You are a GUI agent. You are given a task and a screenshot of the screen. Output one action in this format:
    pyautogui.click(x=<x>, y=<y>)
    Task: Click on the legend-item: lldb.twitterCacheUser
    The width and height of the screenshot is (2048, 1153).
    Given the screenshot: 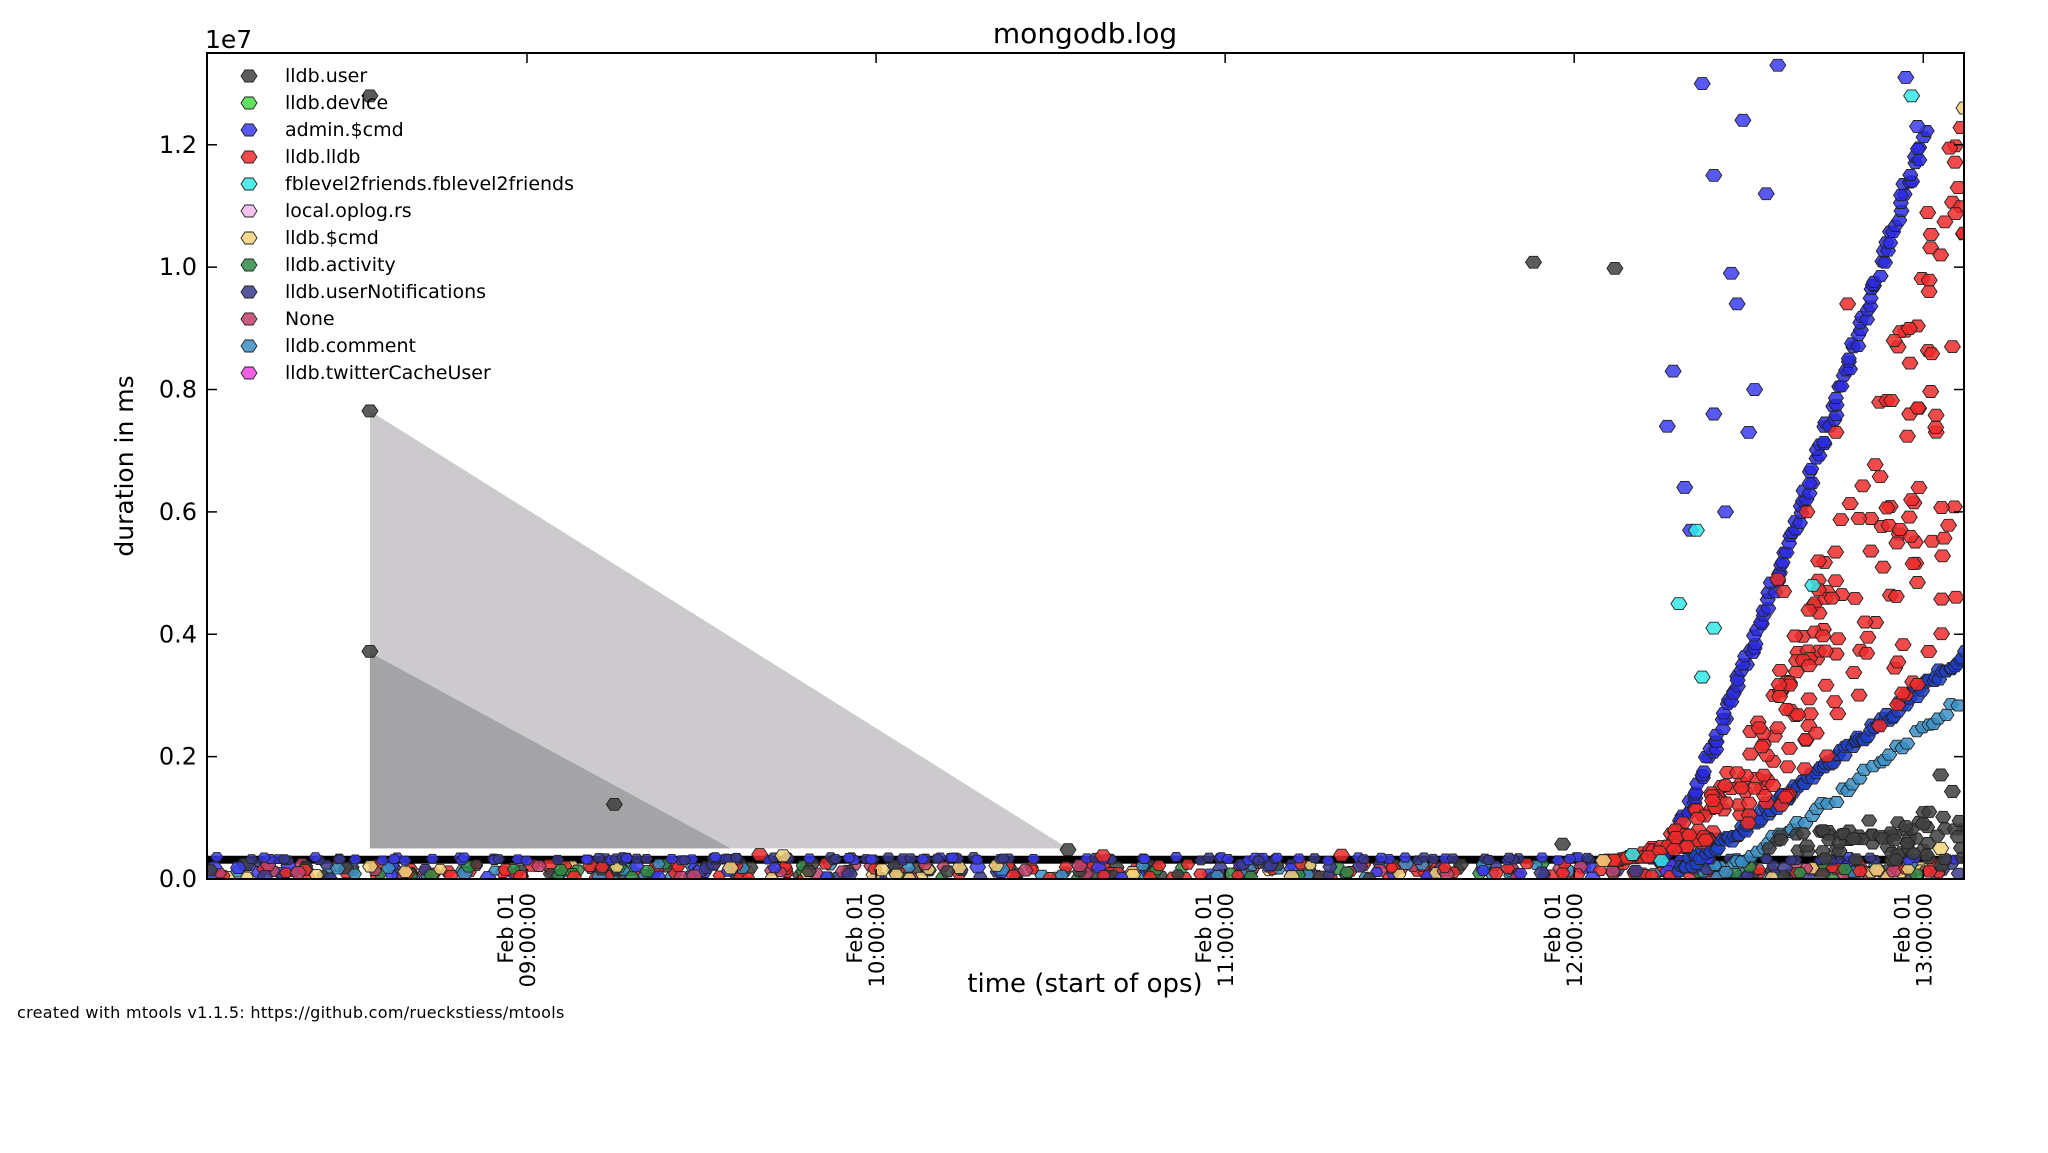 What is the action you would take?
    pyautogui.click(x=365, y=373)
    